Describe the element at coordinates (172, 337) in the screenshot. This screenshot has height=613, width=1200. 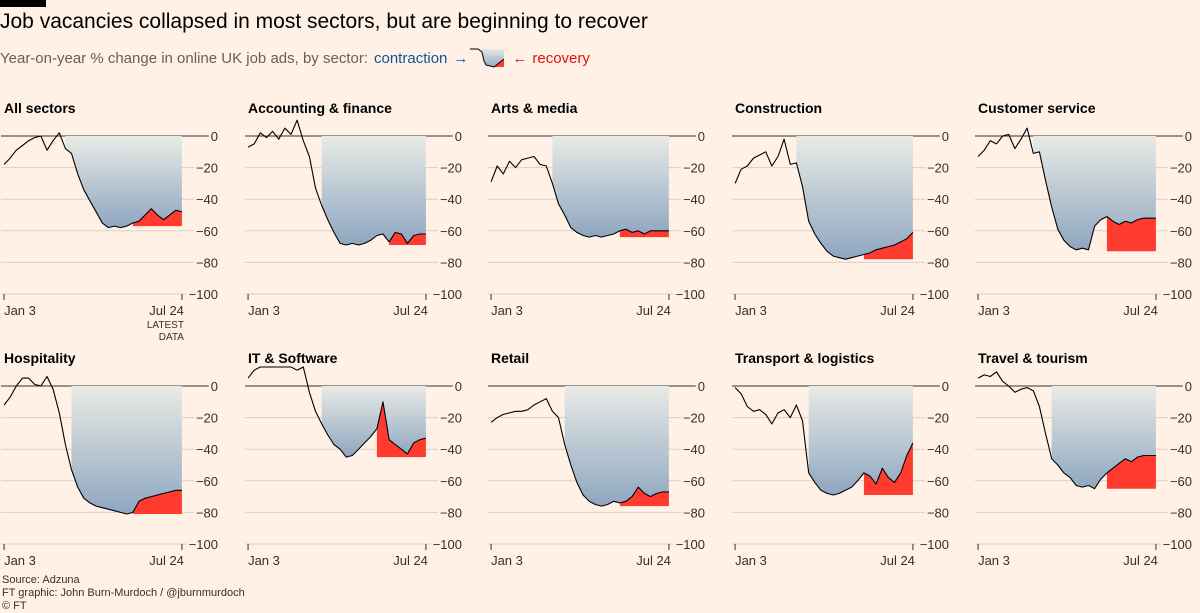
I see `latest-data-note: DATA` at that location.